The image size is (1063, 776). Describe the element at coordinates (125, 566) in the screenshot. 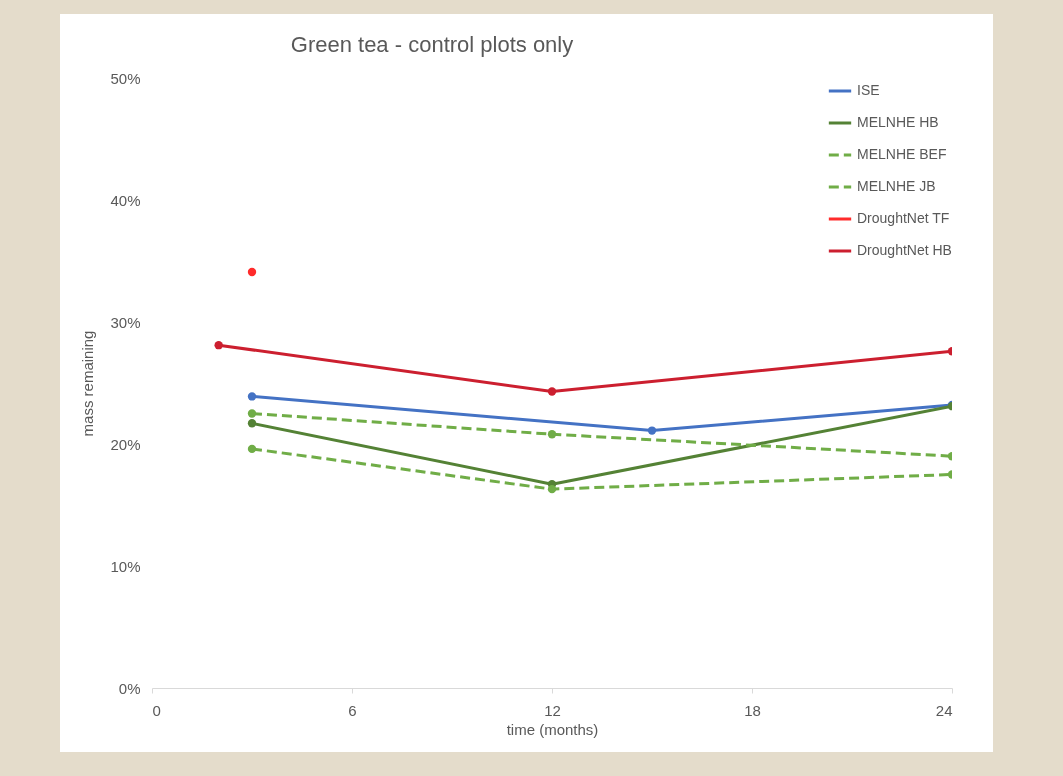

I see `y-tick-label: 10%` at that location.